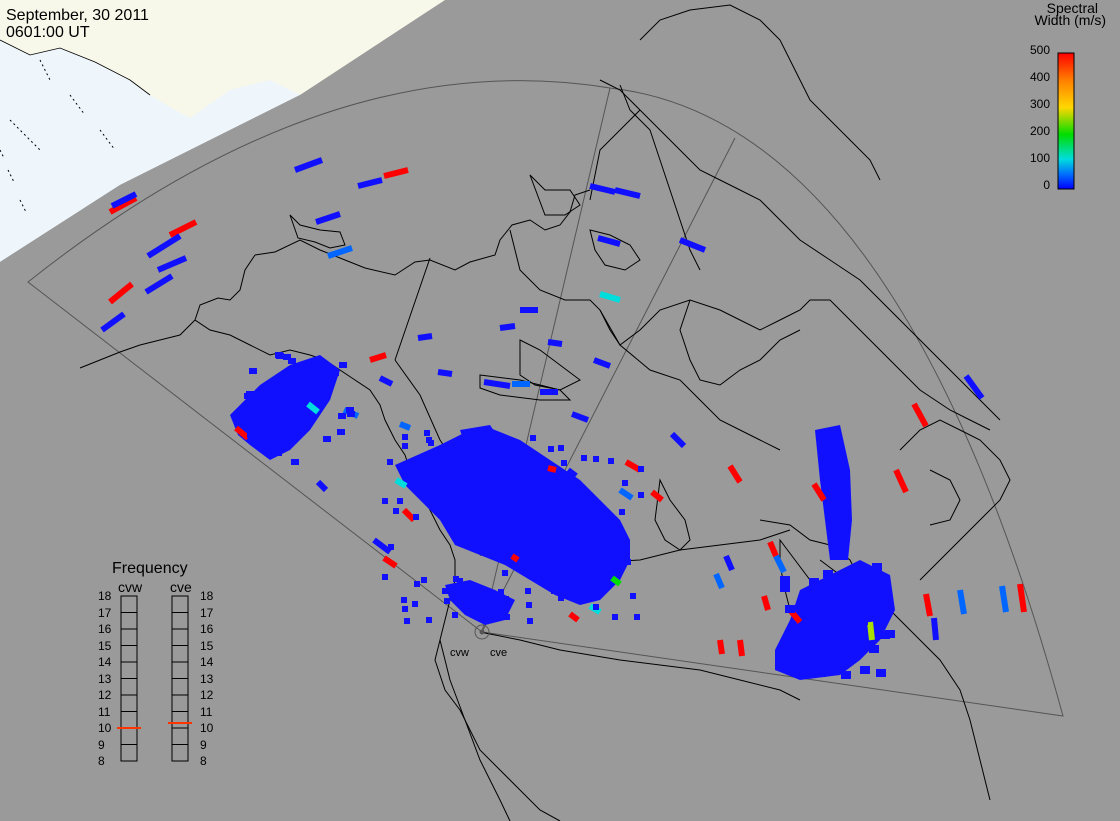  What do you see at coordinates (1070, 20) in the screenshot?
I see `colorbar-title-2: Width (m/s)` at bounding box center [1070, 20].